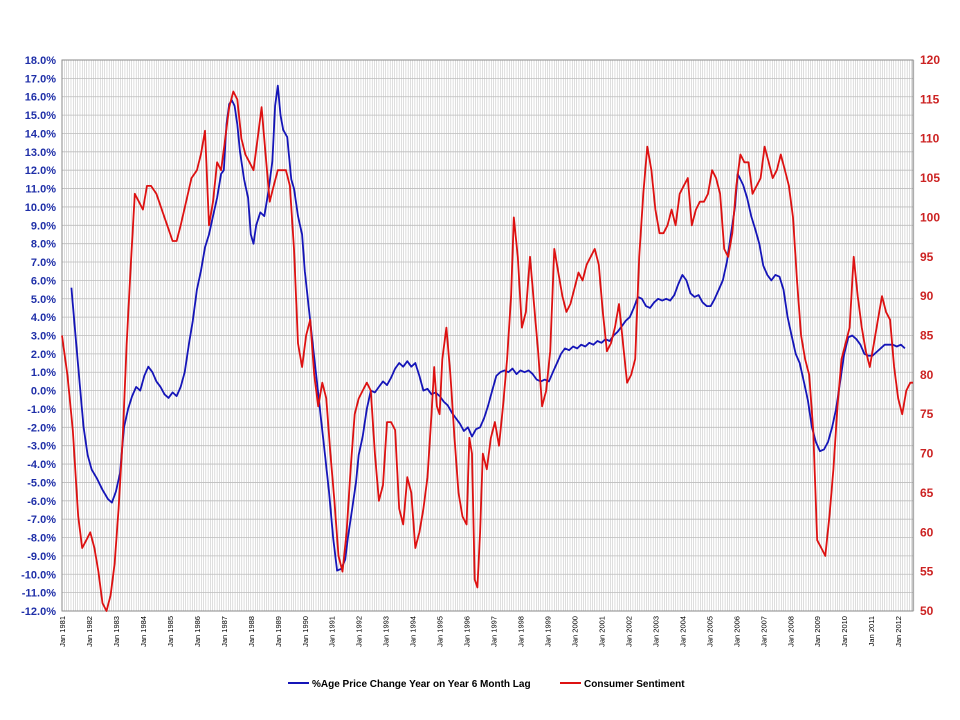 The width and height of the screenshot is (960, 720). What do you see at coordinates (440, 631) in the screenshot?
I see `x-tick-label: Jan 1995` at bounding box center [440, 631].